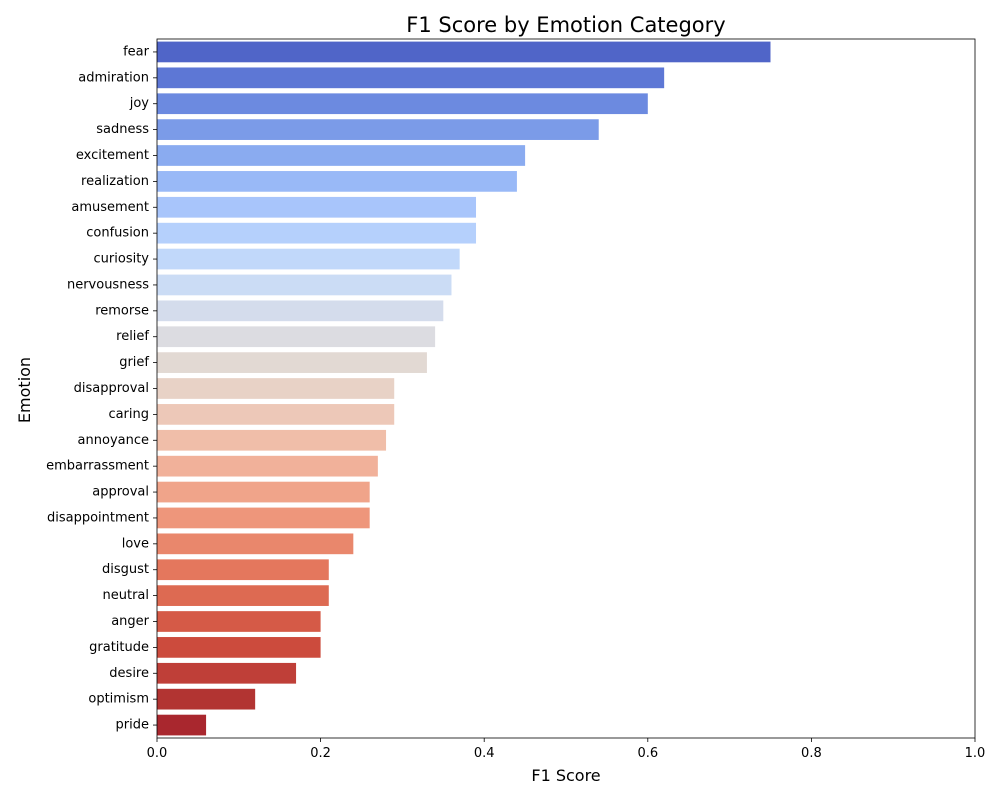 The image size is (1000, 800). What do you see at coordinates (263, 518) in the screenshot?
I see `bar-disappointment` at bounding box center [263, 518].